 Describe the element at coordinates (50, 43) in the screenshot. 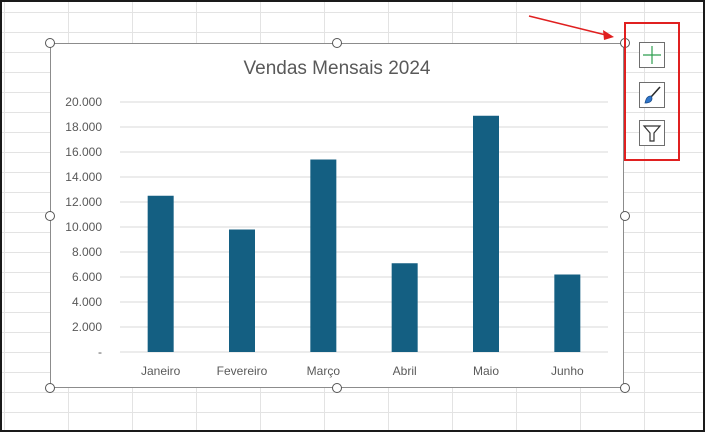

I see `resize-handle-top-left` at that location.